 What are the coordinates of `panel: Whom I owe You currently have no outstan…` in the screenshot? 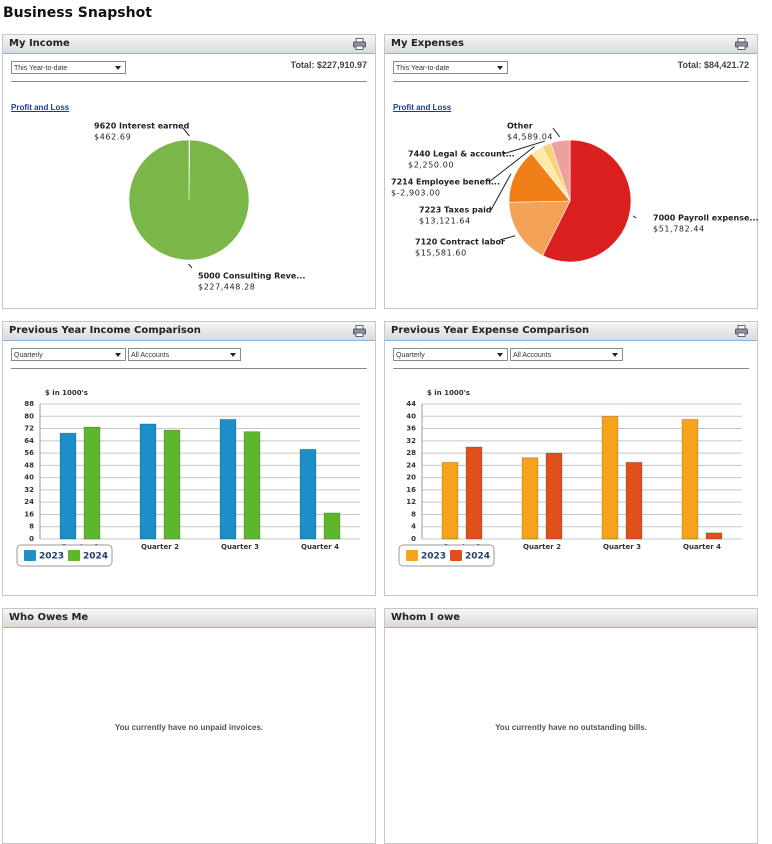 It's located at (571, 726).